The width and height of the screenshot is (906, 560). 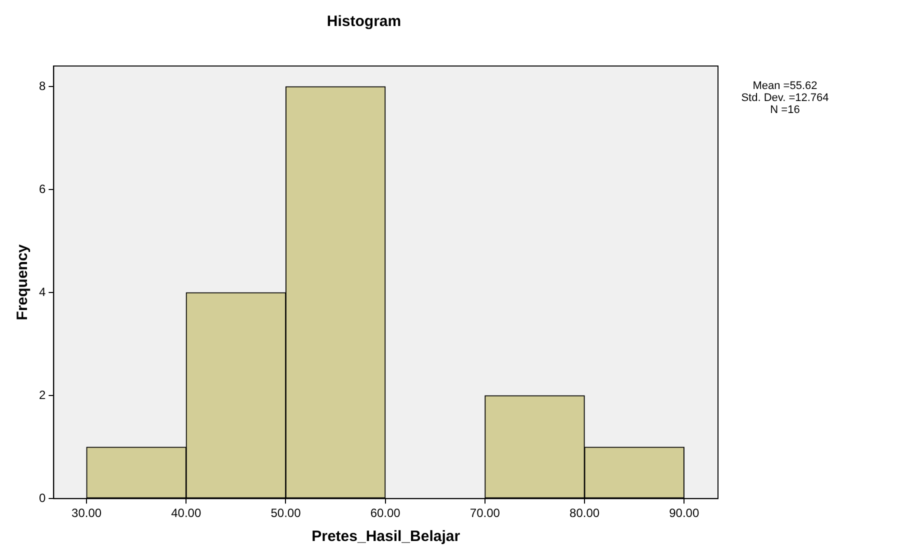 What do you see at coordinates (785, 98) in the screenshot?
I see `text: Std. Dev. =12.764` at bounding box center [785, 98].